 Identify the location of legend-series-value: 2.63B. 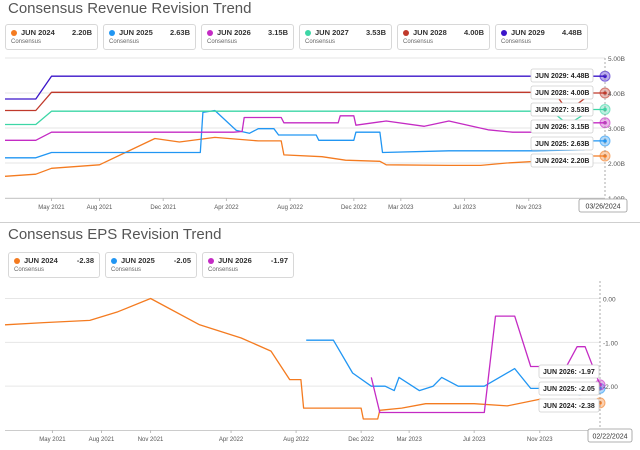
(179, 32).